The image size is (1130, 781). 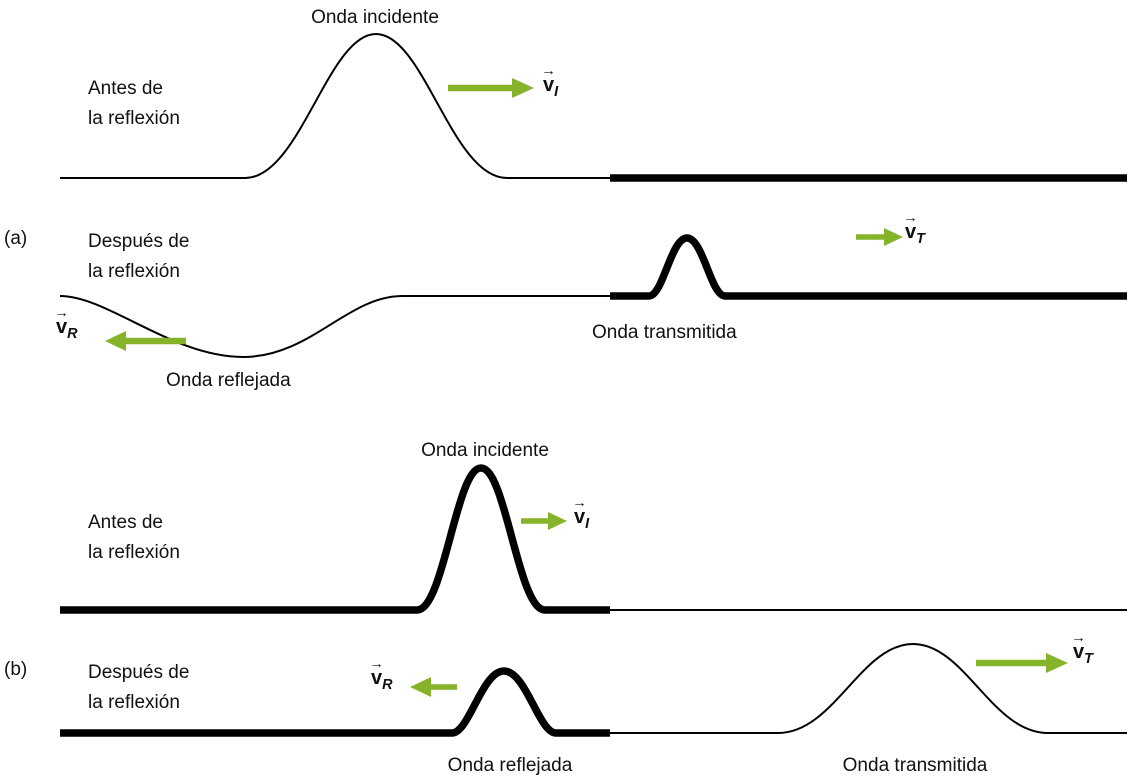 I want to click on after-reflection-line1-b: Después de, so click(x=139, y=672).